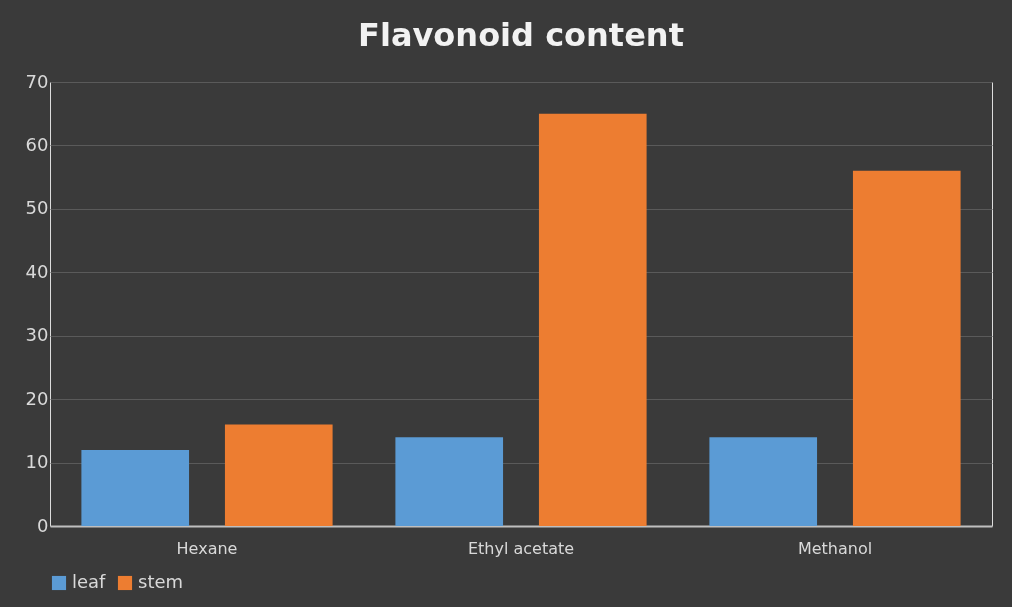 The width and height of the screenshot is (1012, 607). What do you see at coordinates (37, 81) in the screenshot?
I see `y-tick-label: 70` at bounding box center [37, 81].